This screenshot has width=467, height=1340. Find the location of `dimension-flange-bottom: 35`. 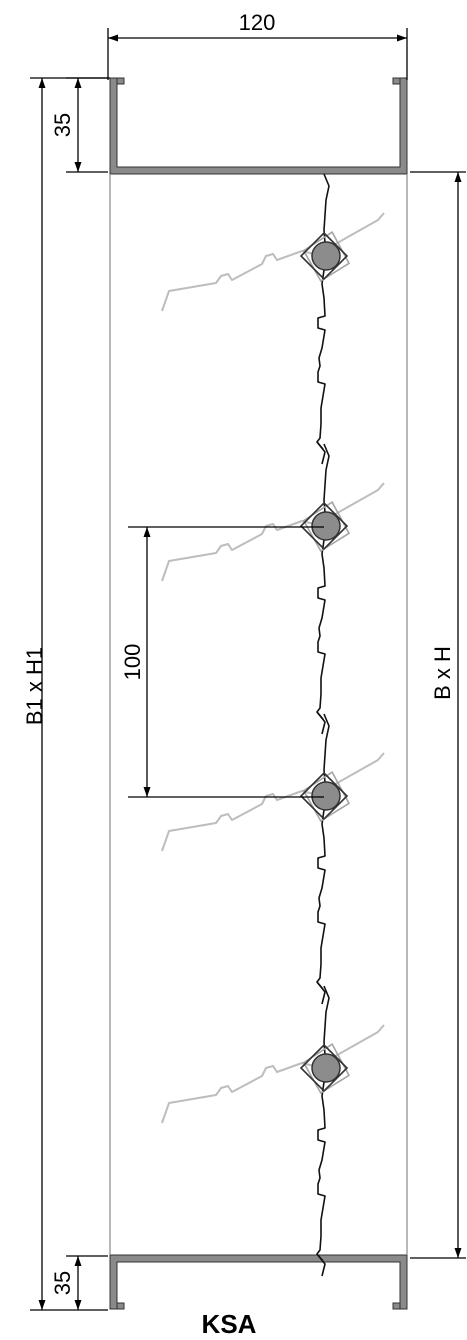

dimension-flange-bottom: 35 is located at coordinates (69, 1283).